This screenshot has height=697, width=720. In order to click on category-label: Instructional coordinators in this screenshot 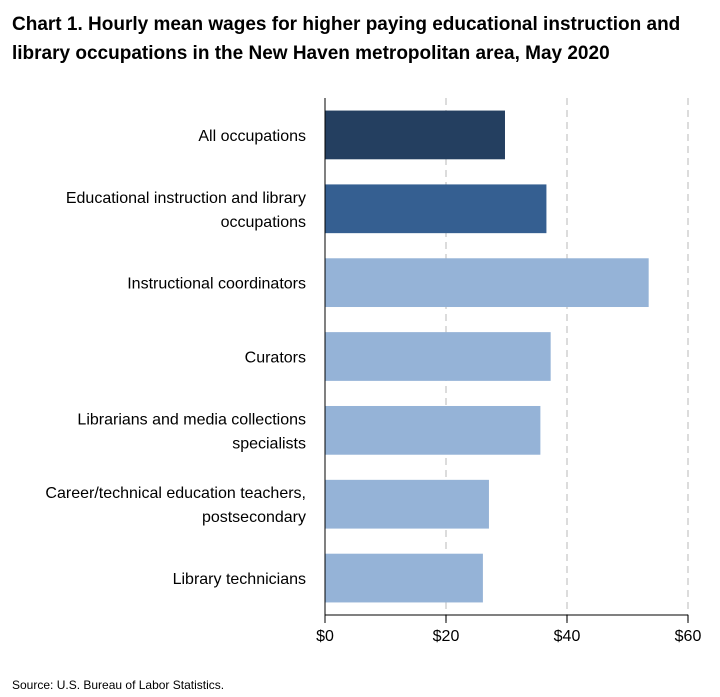, I will do `click(216, 284)`.